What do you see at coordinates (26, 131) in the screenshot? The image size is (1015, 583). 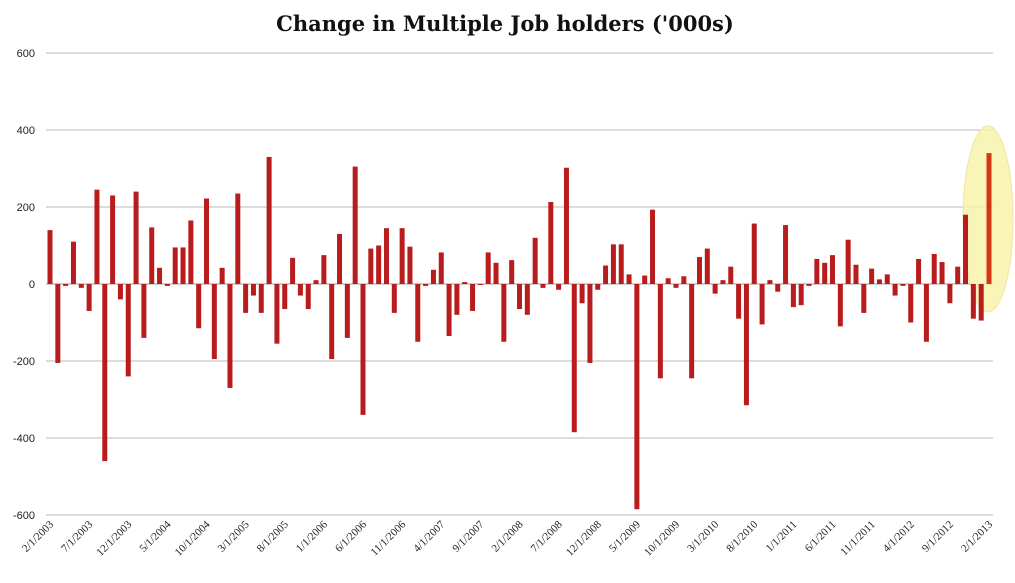 I see `y-tick-label: 400` at bounding box center [26, 131].